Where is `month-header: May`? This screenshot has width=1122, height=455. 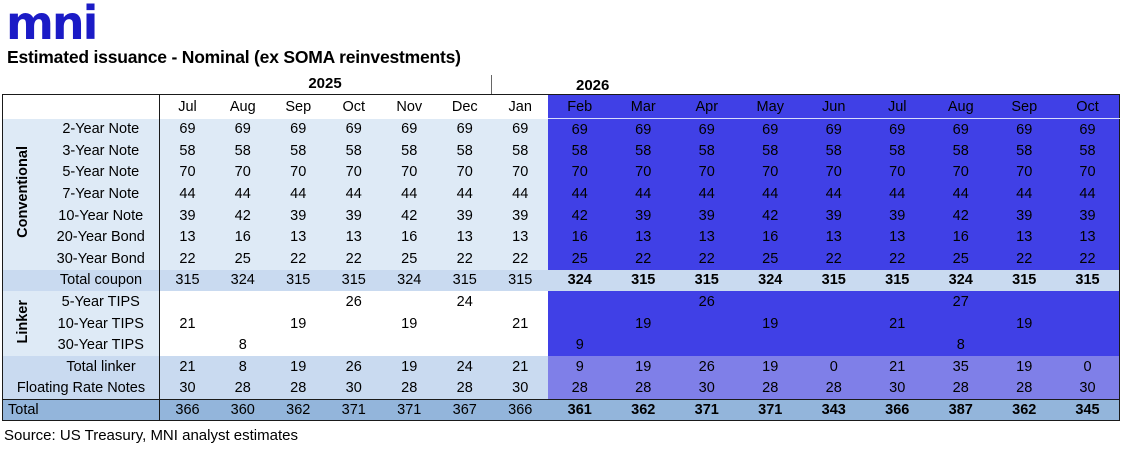 month-header: May is located at coordinates (770, 106).